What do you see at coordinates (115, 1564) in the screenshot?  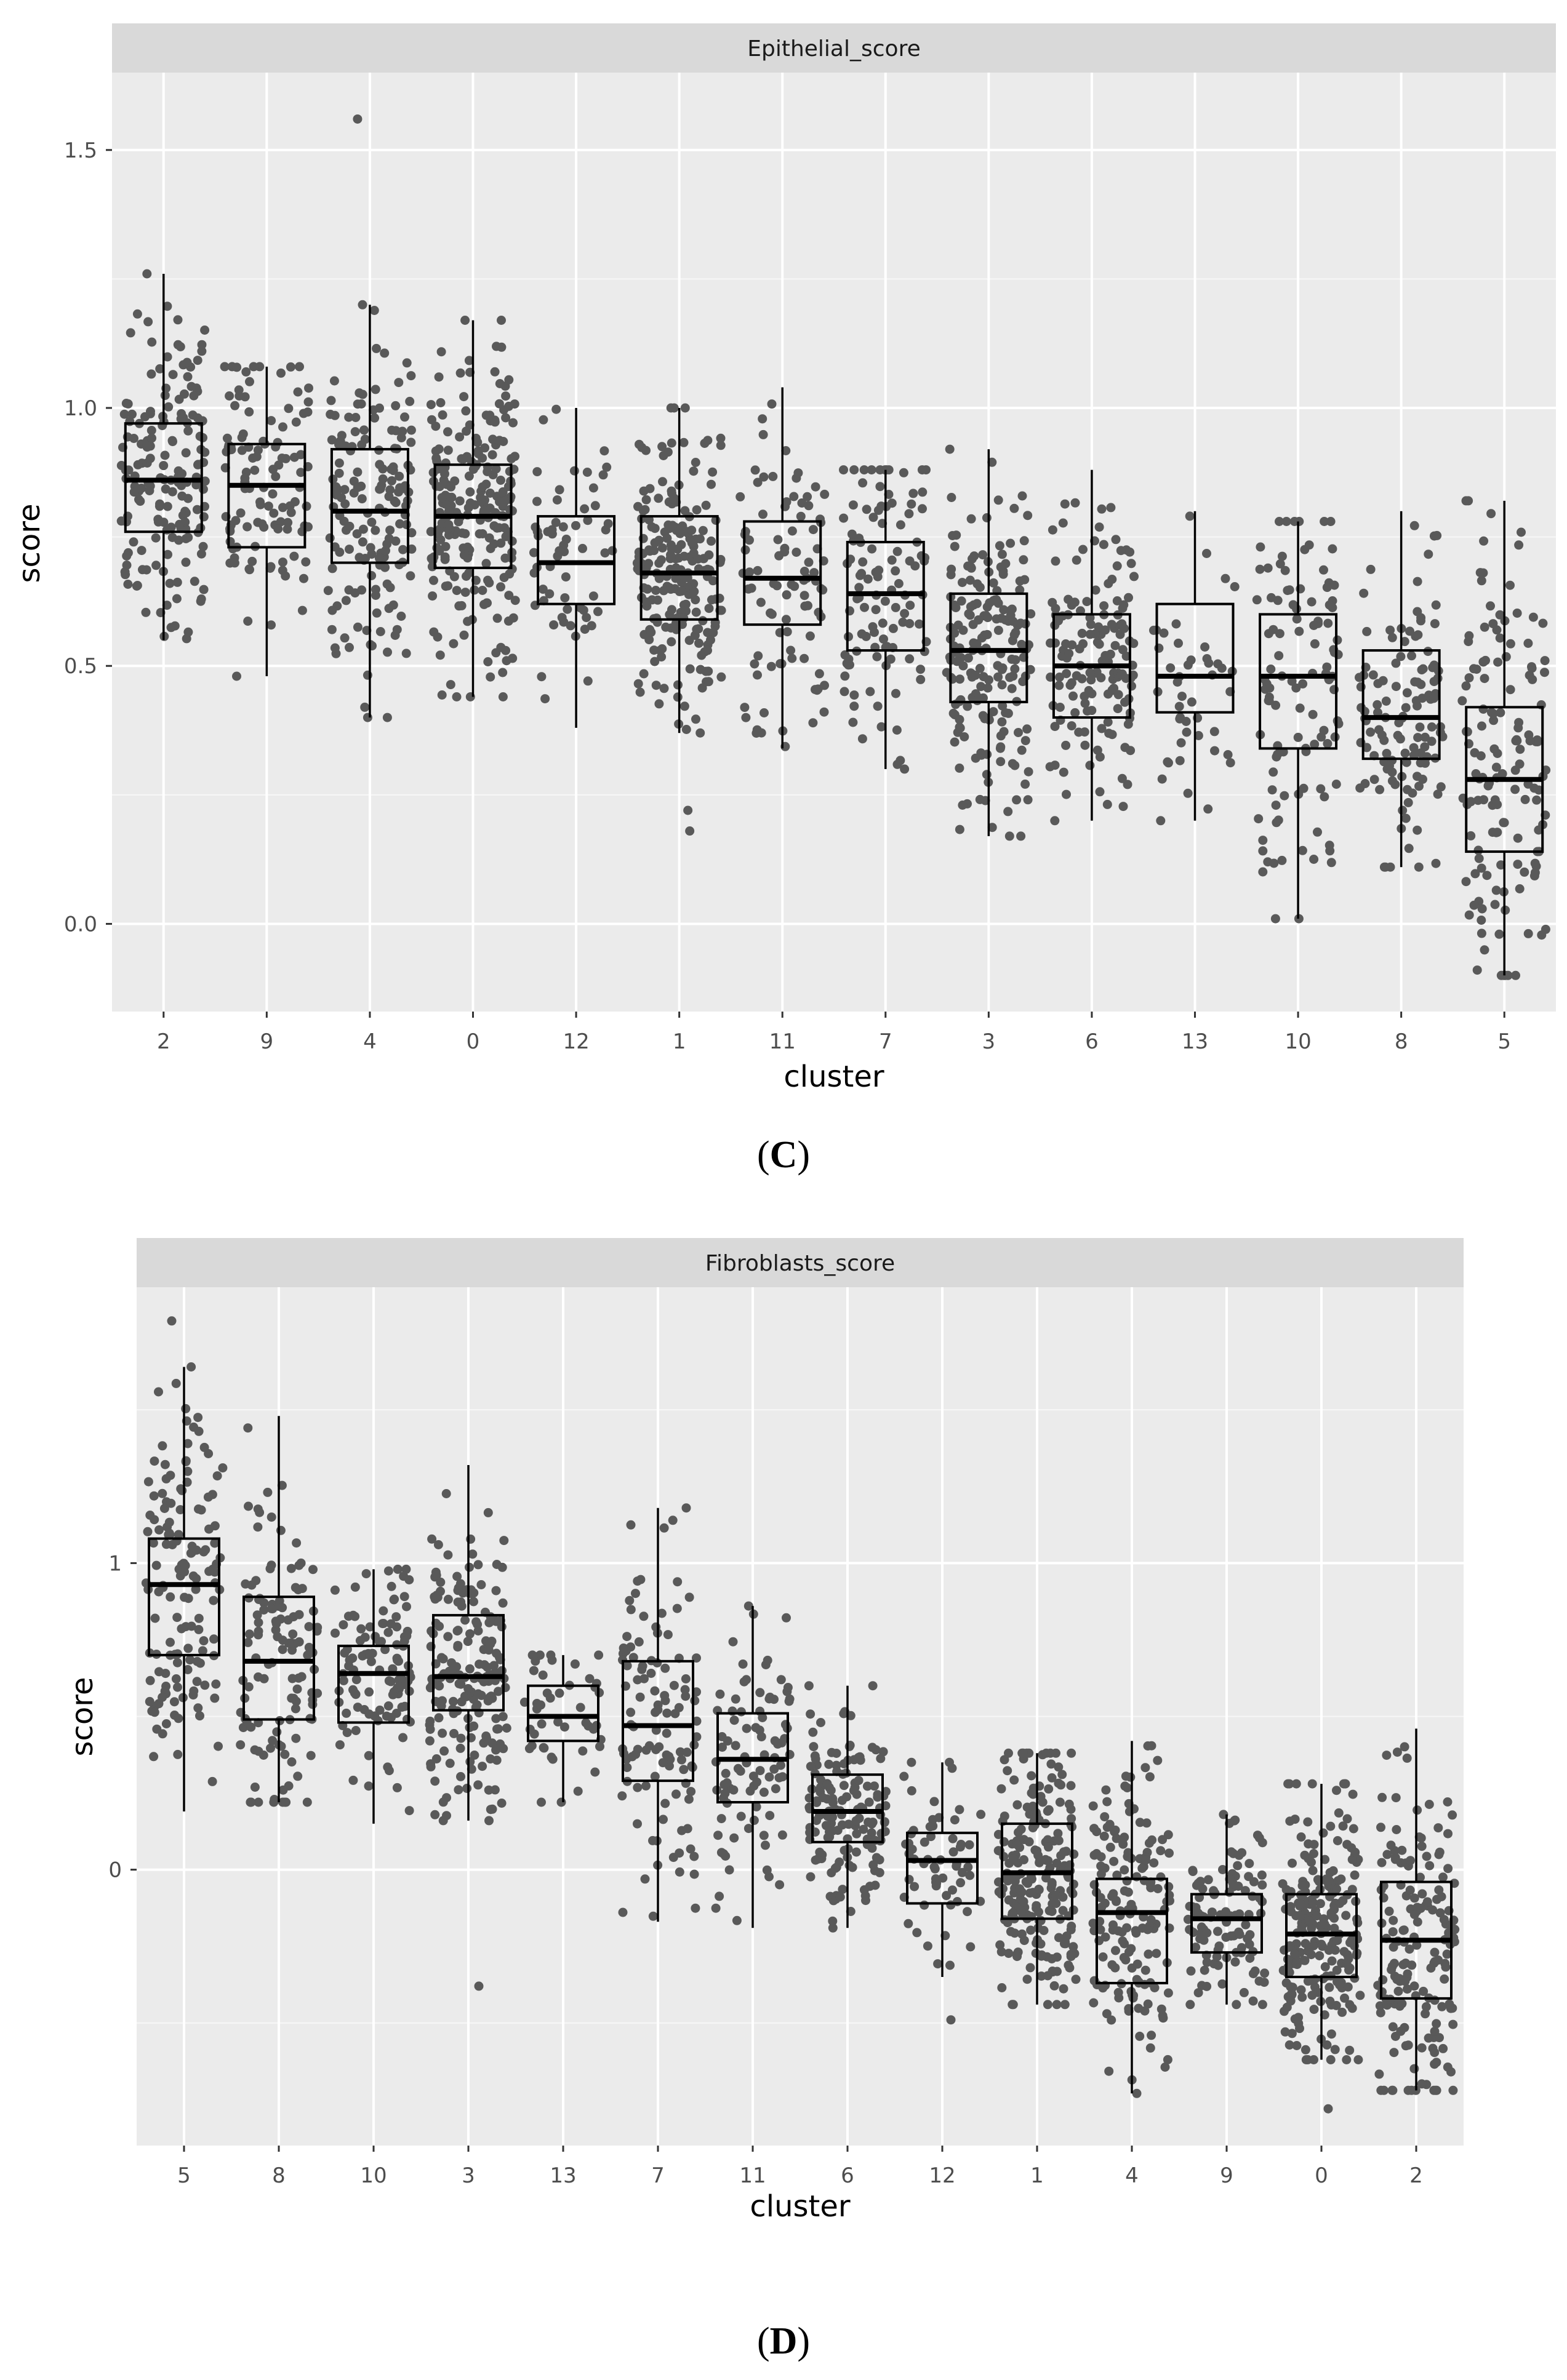 I see `y-tick-label: 1` at bounding box center [115, 1564].